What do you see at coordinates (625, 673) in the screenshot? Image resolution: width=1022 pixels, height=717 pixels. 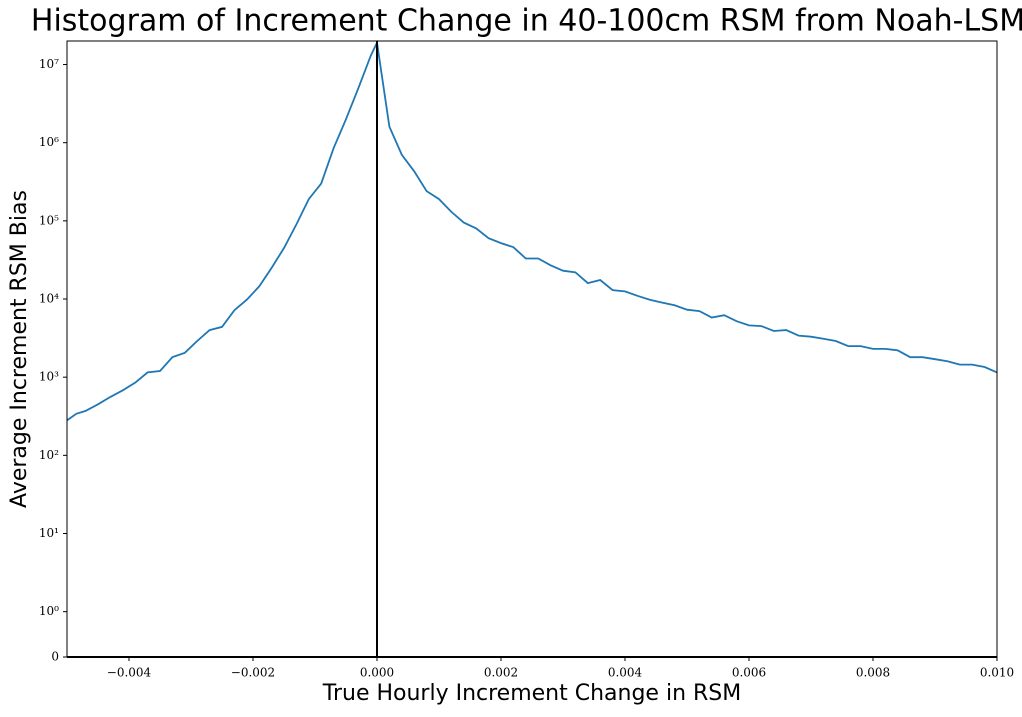 I see `x-tick-label: 0.004` at bounding box center [625, 673].